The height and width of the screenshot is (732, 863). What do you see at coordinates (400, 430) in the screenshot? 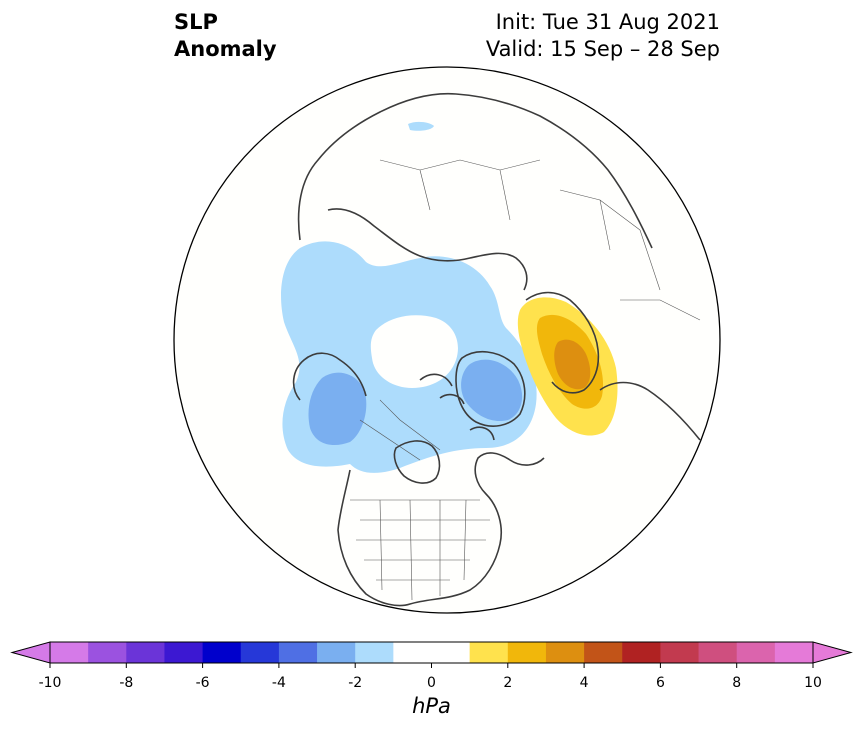
I see `canada-borders` at bounding box center [400, 430].